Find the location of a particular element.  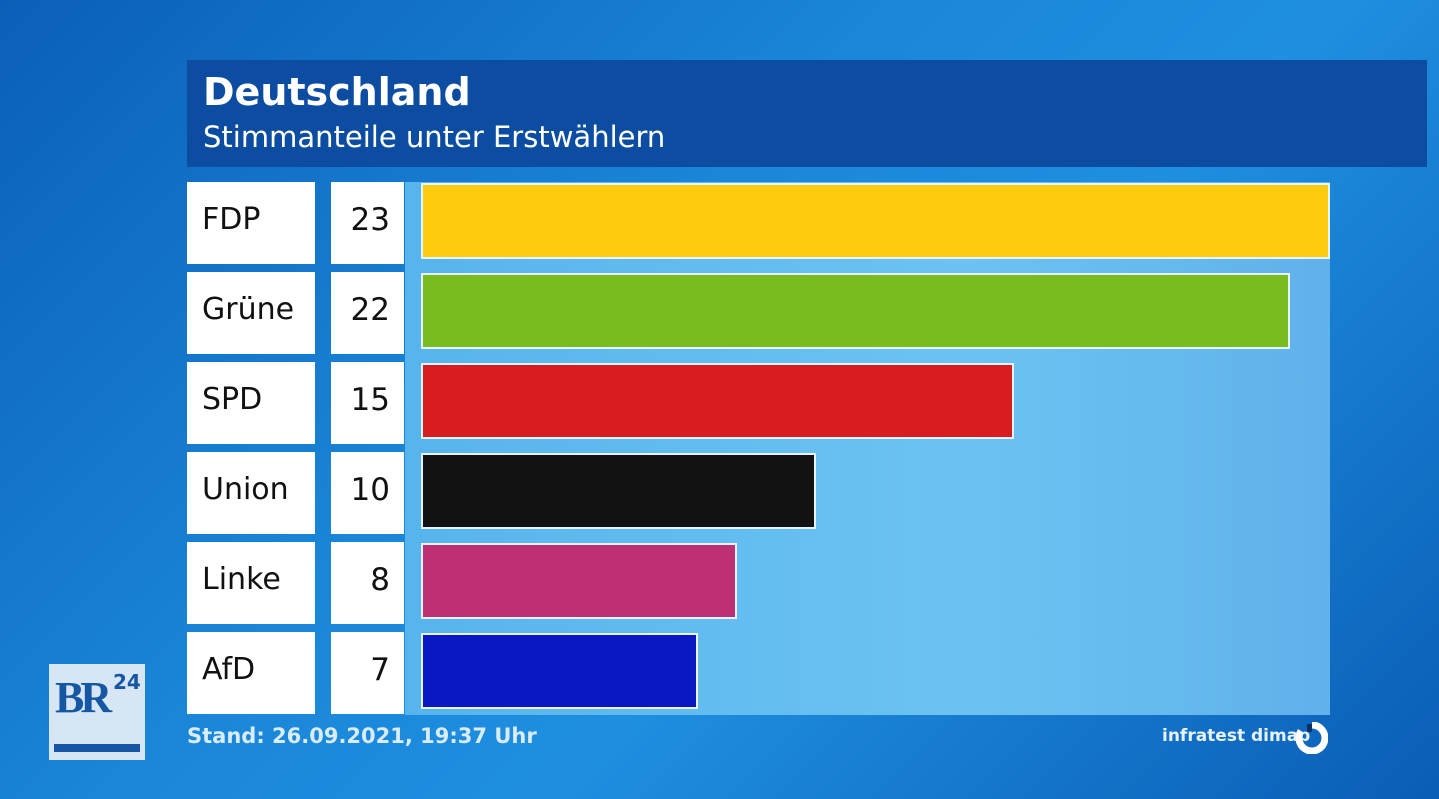

value-label-box: 7 is located at coordinates (367, 673).